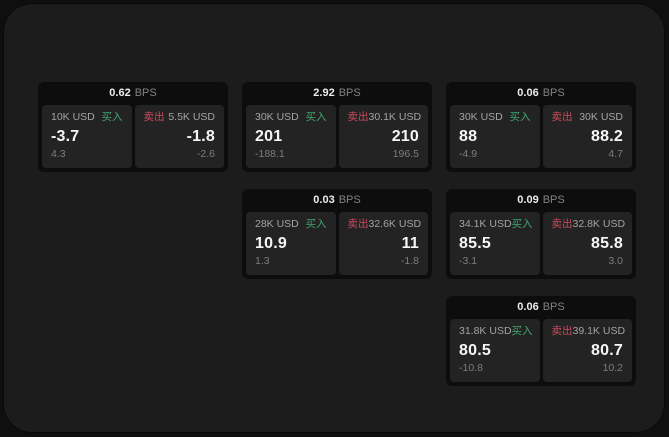 The height and width of the screenshot is (437, 669). What do you see at coordinates (599, 331) in the screenshot?
I see `sell-amount-label: 39.1K USD` at bounding box center [599, 331].